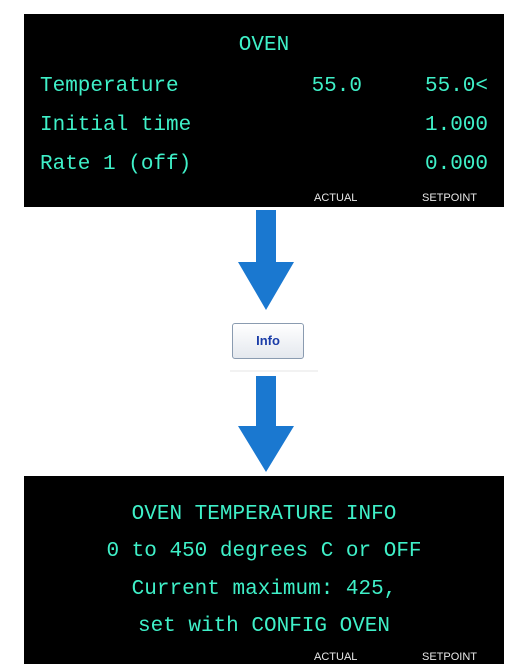 Image resolution: width=512 pixels, height=664 pixels. I want to click on info-button: Info, so click(268, 341).